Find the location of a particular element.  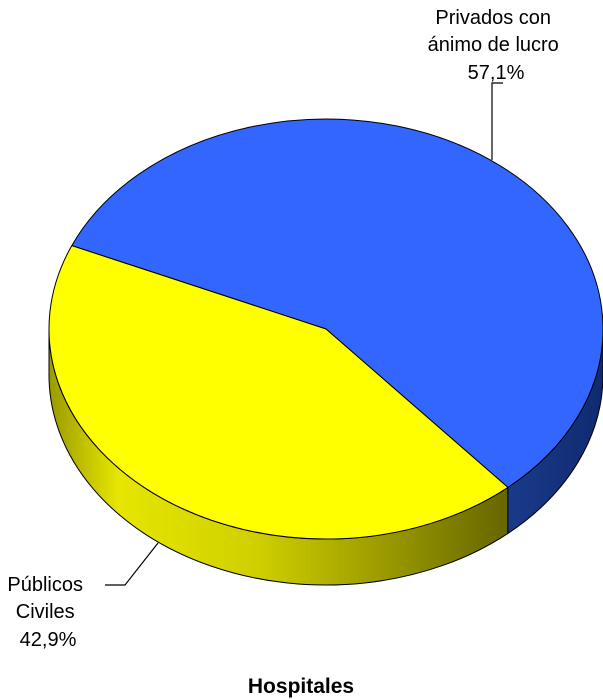

data-label-publicos-value: 42,9% is located at coordinates (48, 640).